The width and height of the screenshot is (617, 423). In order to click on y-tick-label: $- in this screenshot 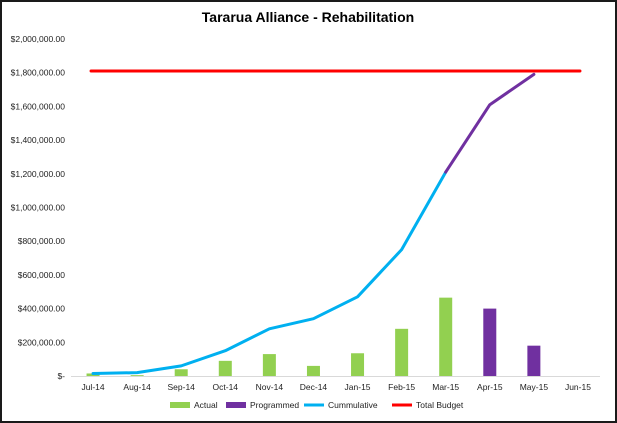, I will do `click(61, 376)`.